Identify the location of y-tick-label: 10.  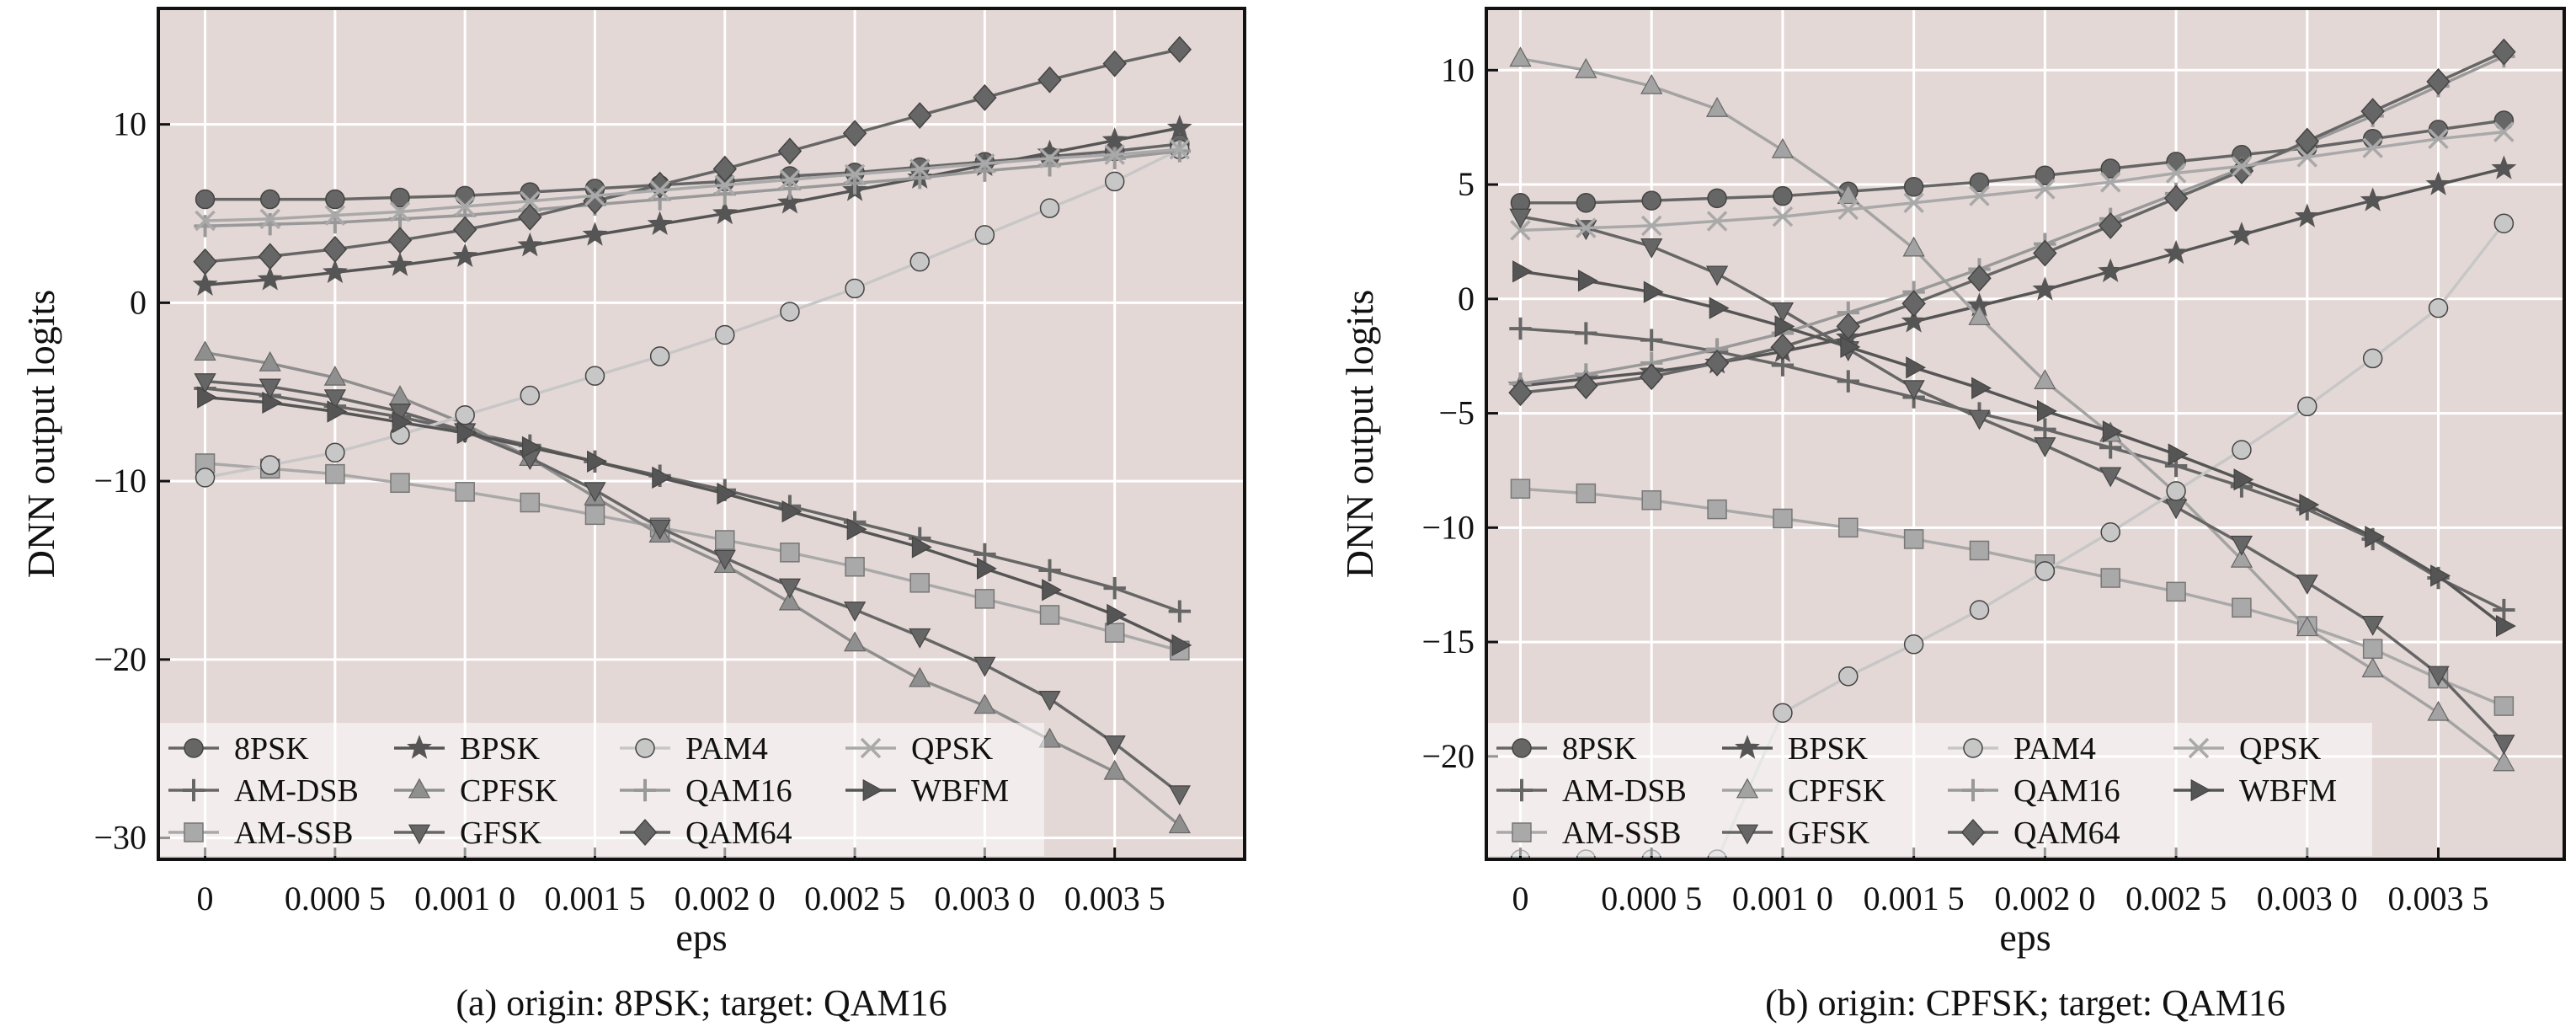
(130, 124).